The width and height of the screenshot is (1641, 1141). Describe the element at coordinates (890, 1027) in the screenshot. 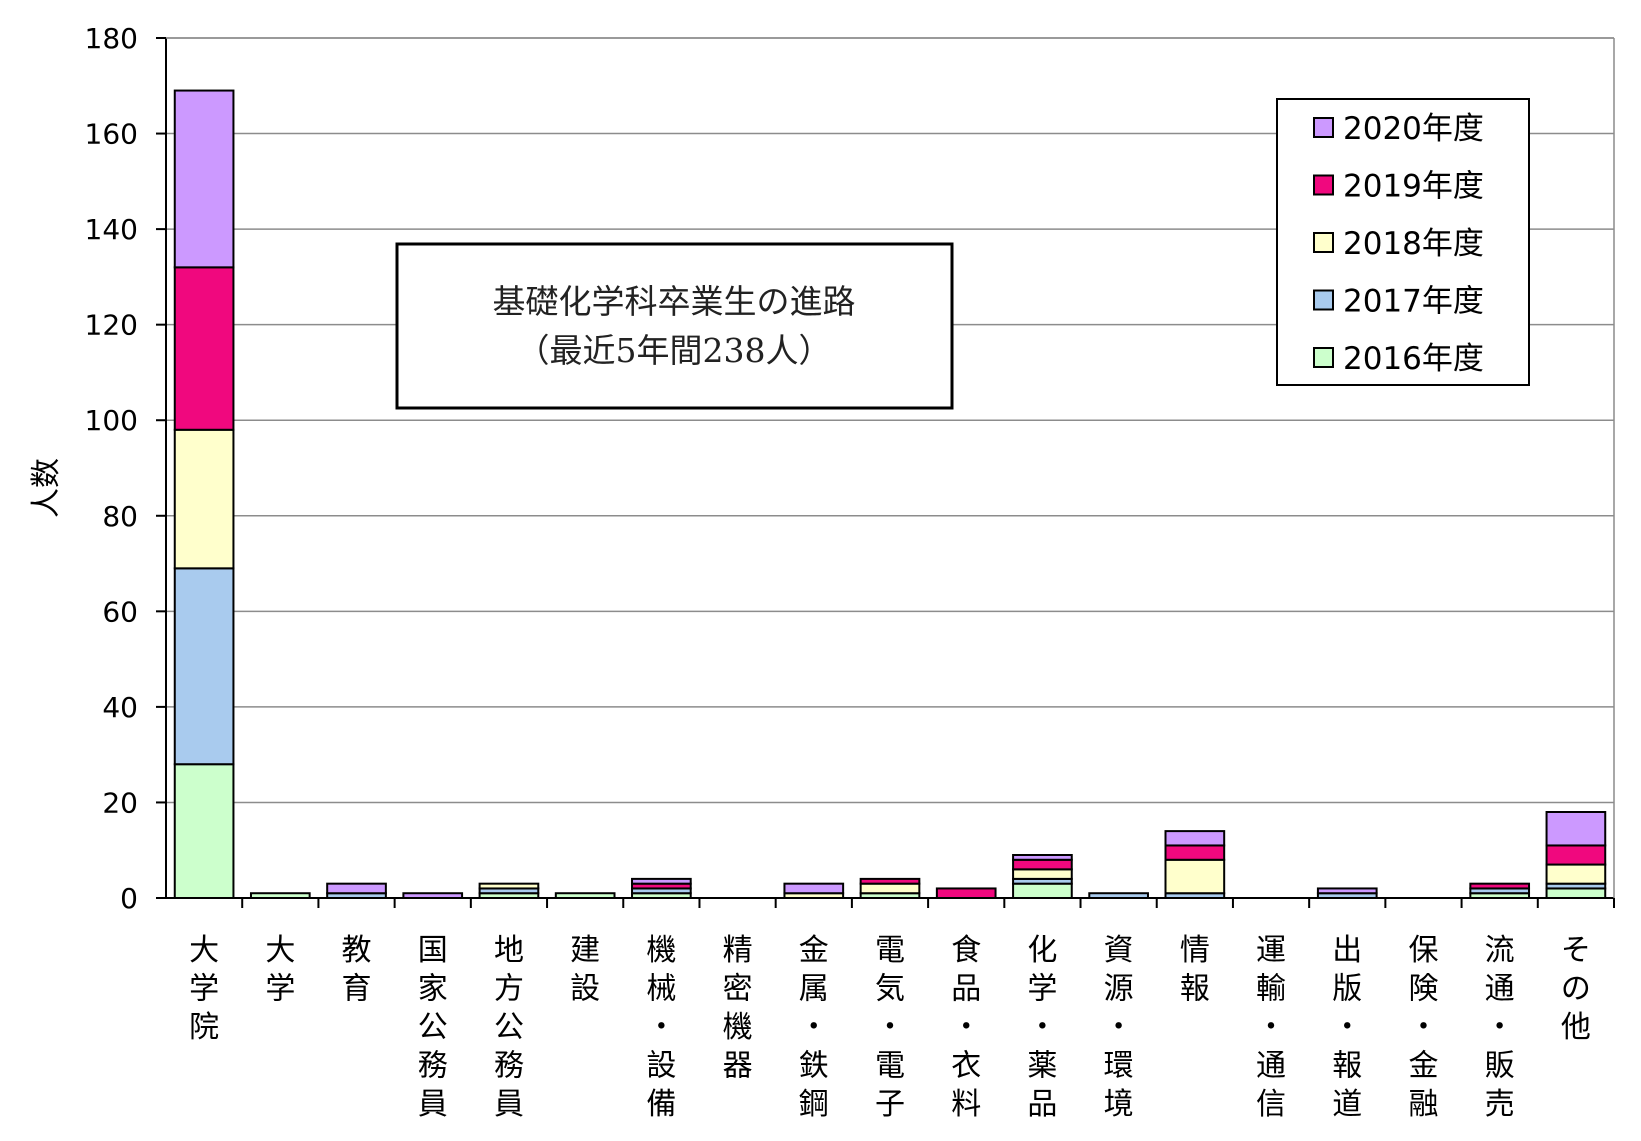

I see `x-category-label: 電気・電子` at that location.